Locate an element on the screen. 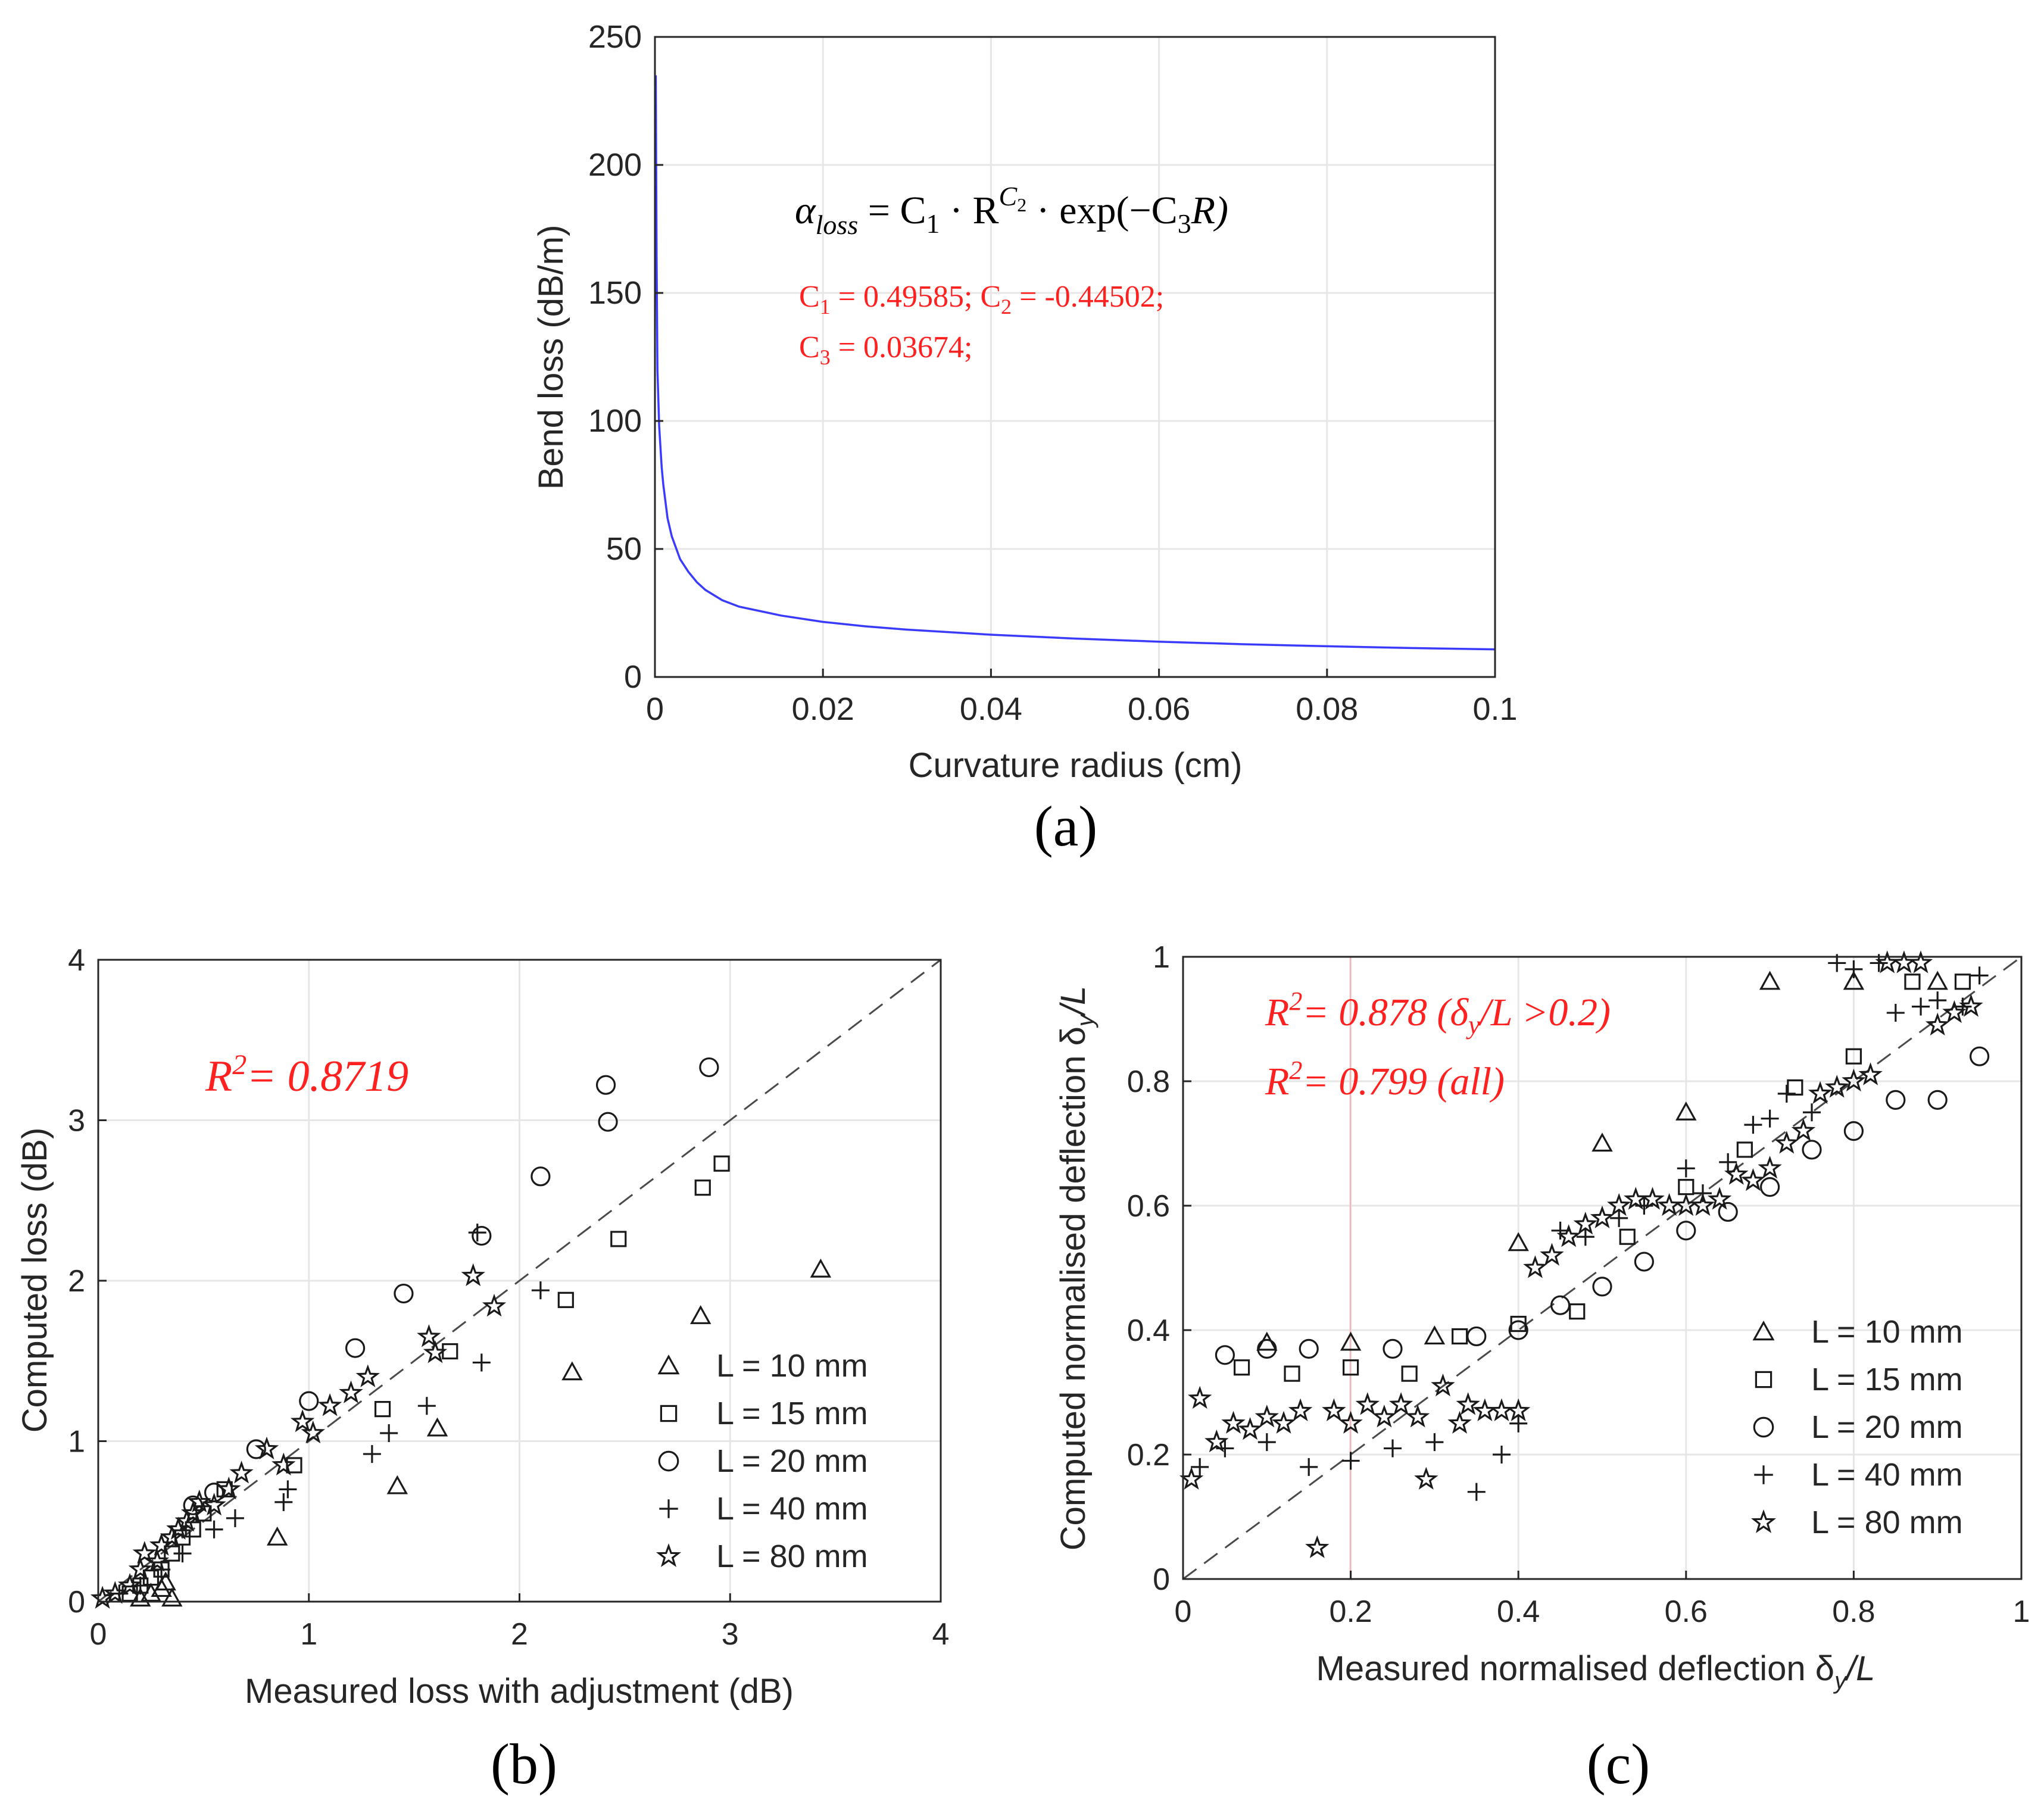 This screenshot has width=2044, height=1813. a-xtick-label: 0.02 is located at coordinates (823, 709).